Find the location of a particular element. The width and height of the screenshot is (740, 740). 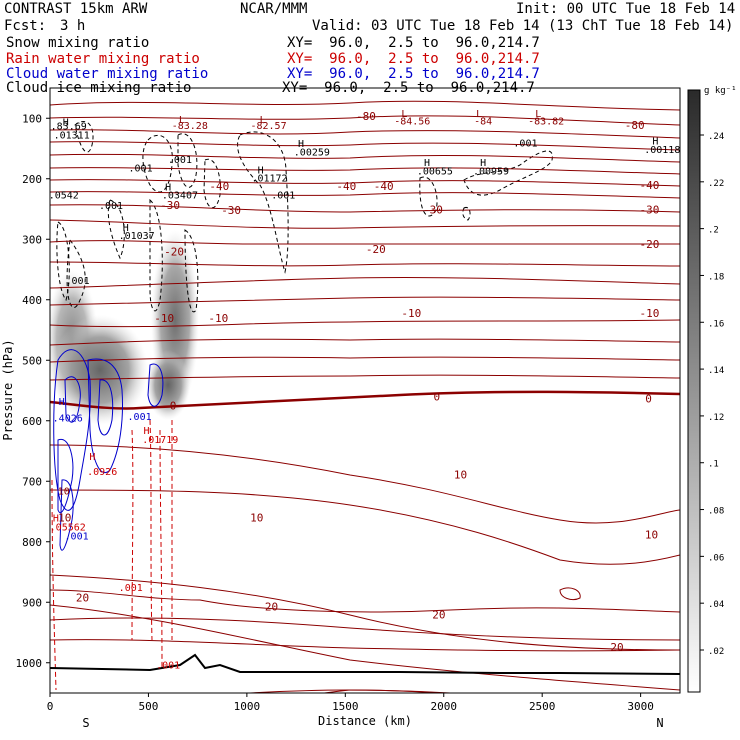

model-title: CONTRAST 15km ARW is located at coordinates (76, 9).